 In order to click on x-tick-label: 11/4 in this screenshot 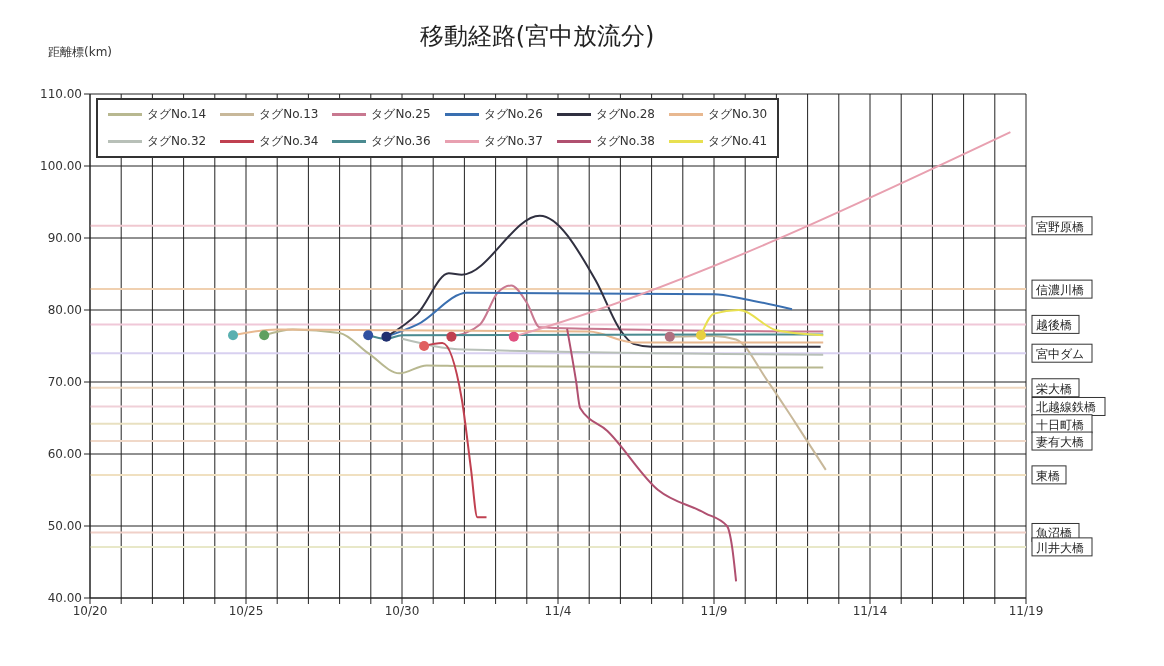, I will do `click(558, 610)`.